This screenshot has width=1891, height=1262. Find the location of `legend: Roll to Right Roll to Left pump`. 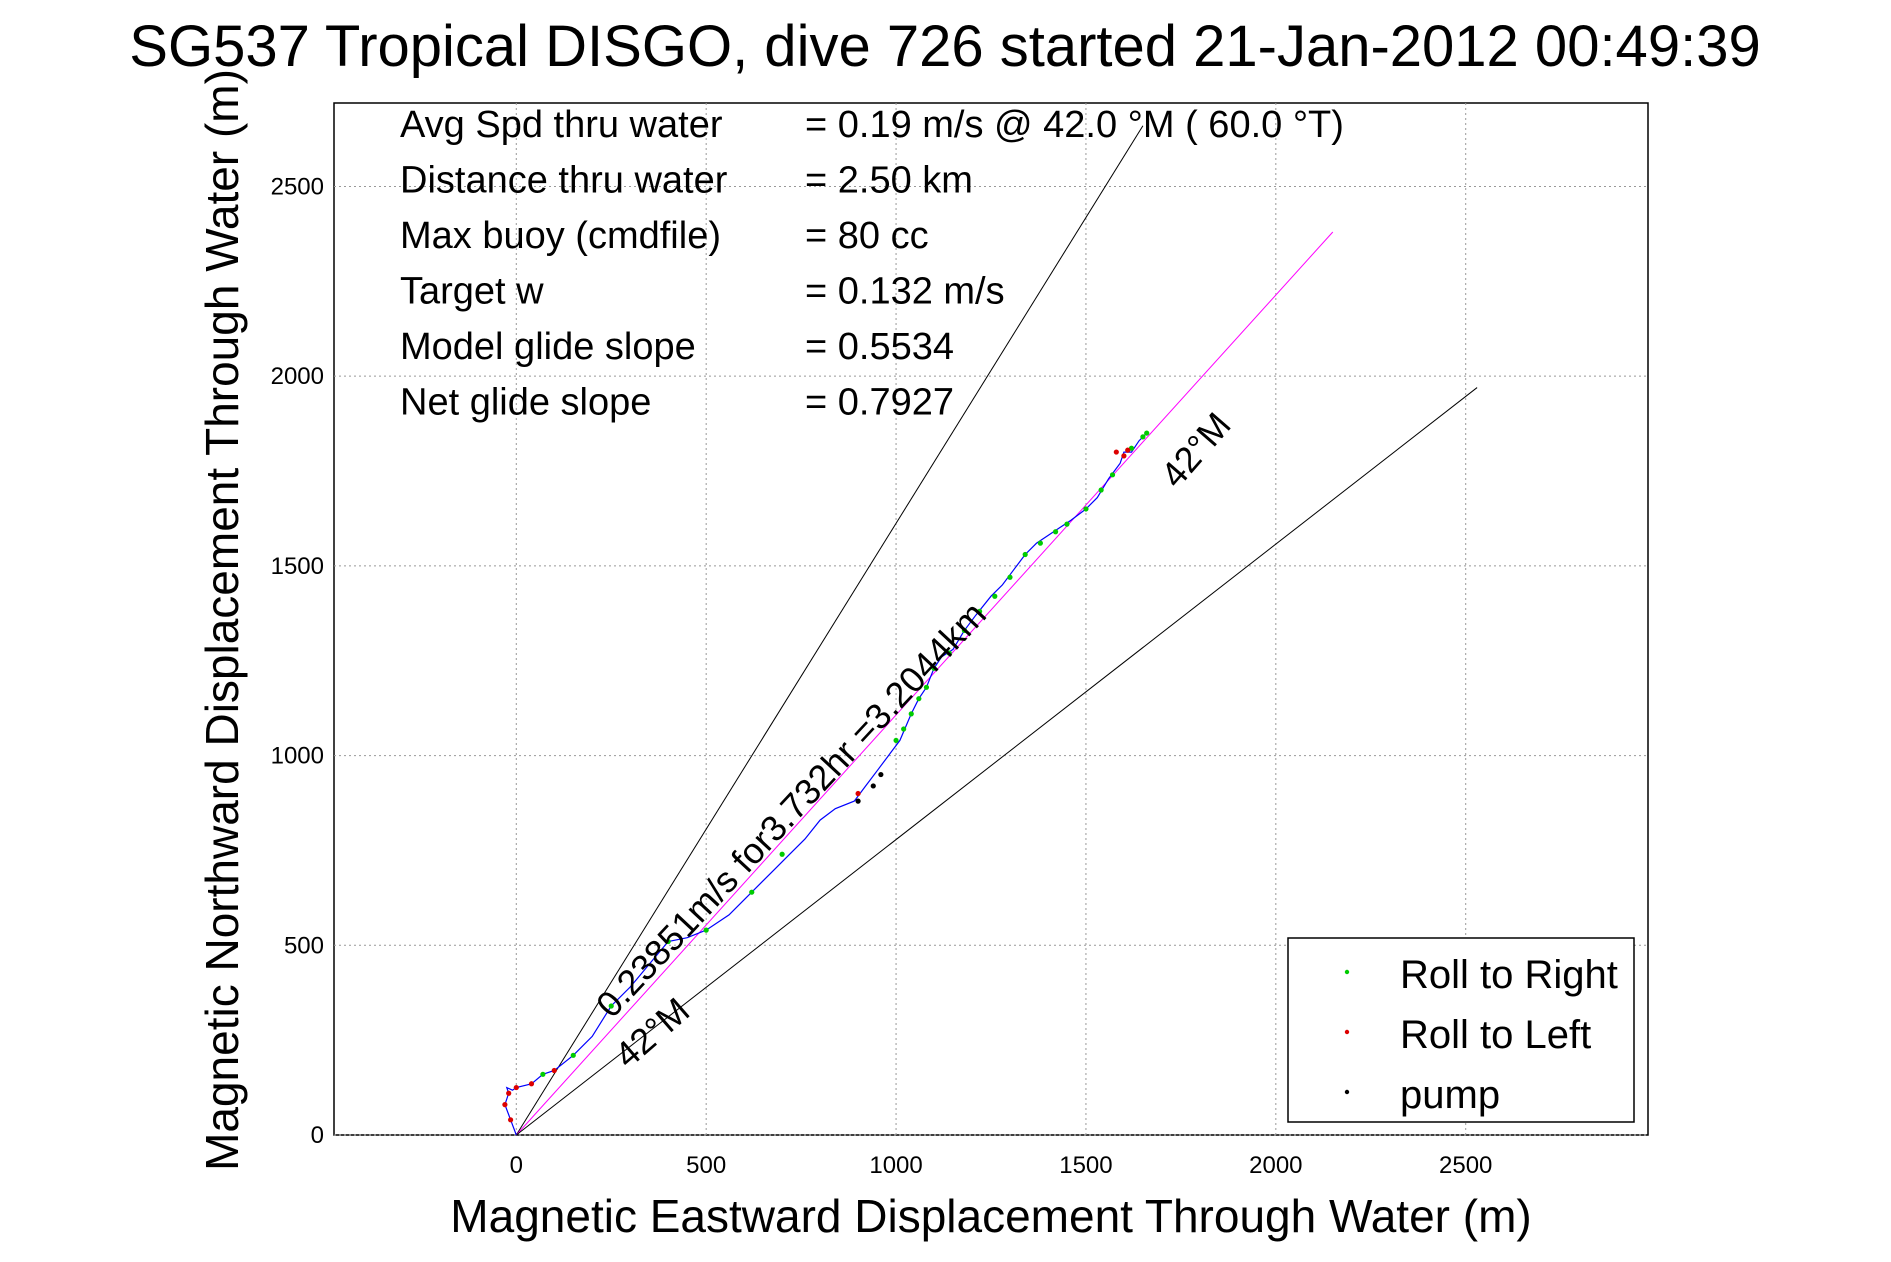

legend: Roll to Right Roll to Left pump is located at coordinates (1461, 1030).